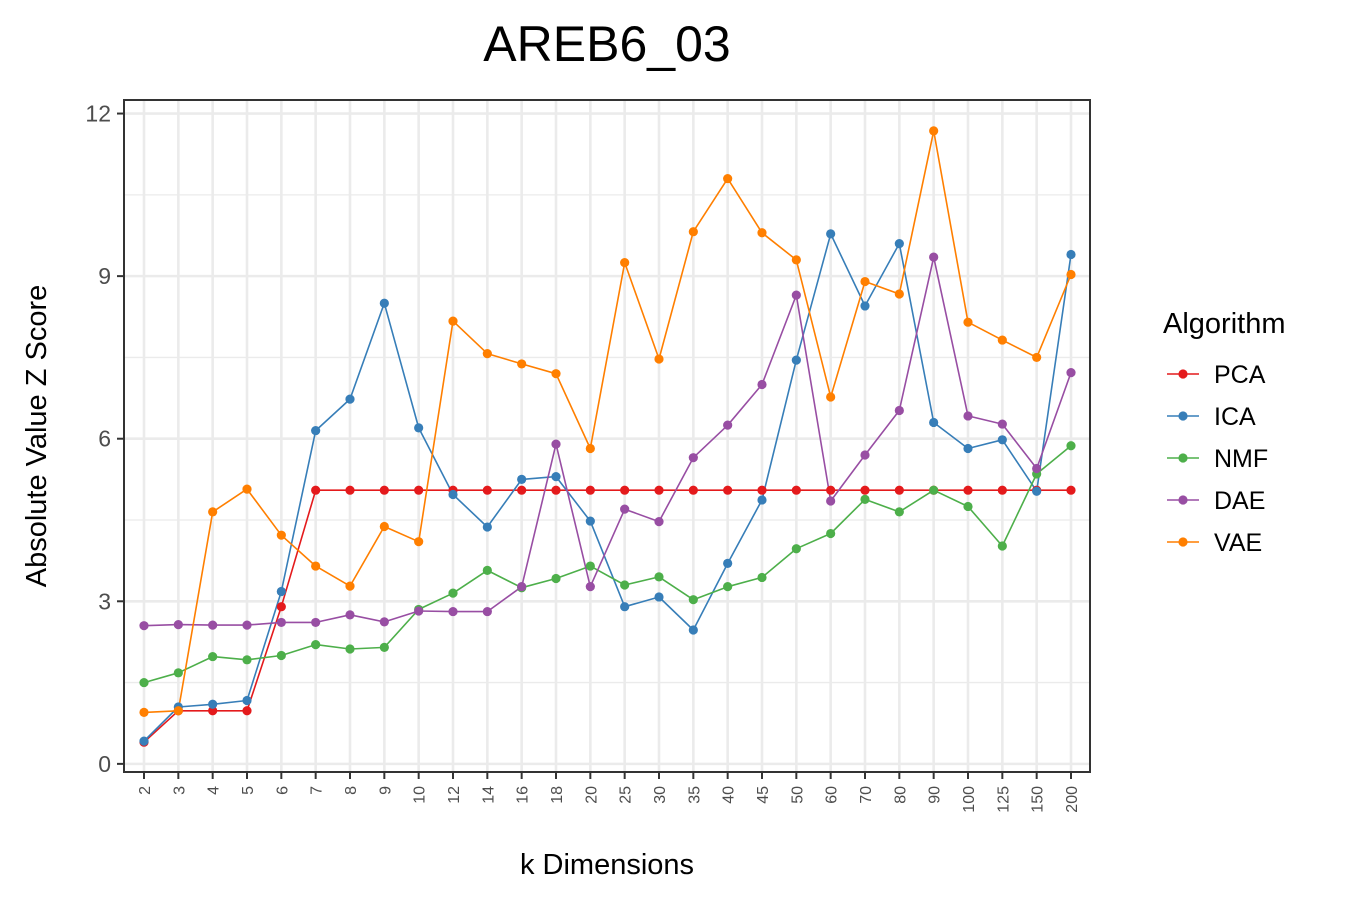  What do you see at coordinates (832, 795) in the screenshot?
I see `x-tick-label: 60` at bounding box center [832, 795].